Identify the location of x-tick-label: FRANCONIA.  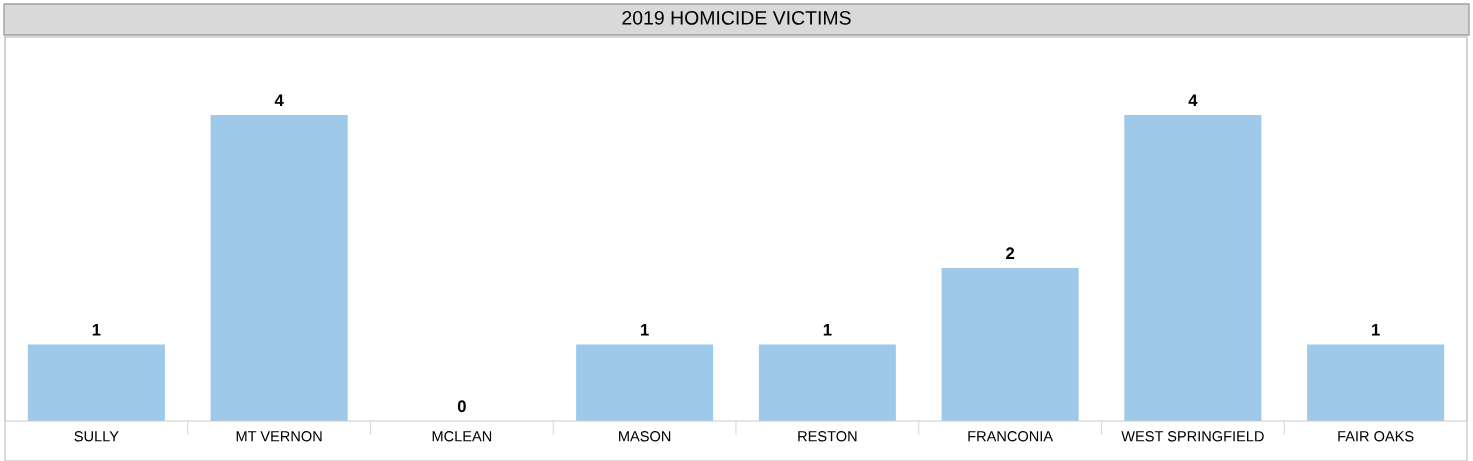
(1011, 436).